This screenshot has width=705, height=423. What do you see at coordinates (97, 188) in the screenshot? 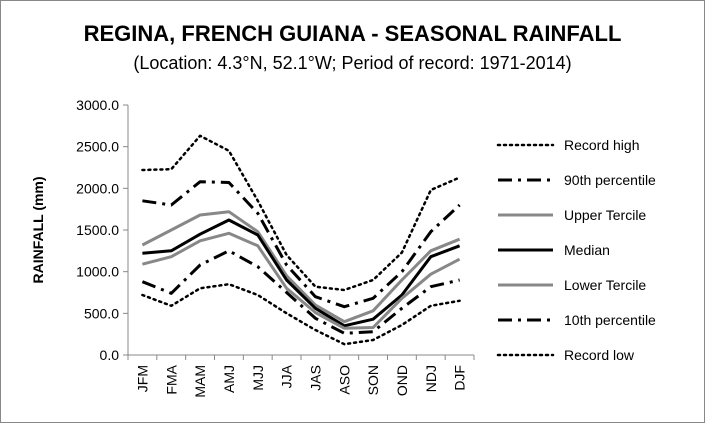
I see `y-tick-label: 2000.0` at bounding box center [97, 188].